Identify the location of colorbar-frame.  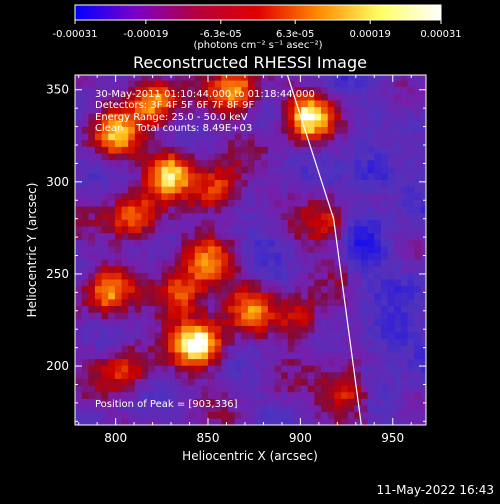
(258, 12).